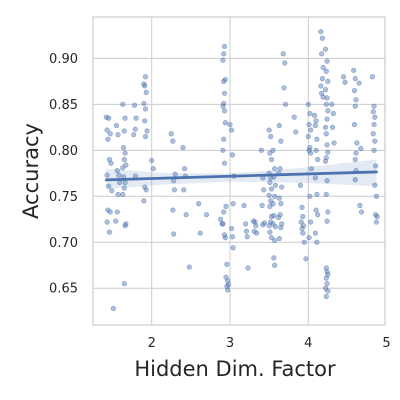 Image resolution: width=400 pixels, height=400 pixels. Describe the element at coordinates (269, 343) in the screenshot. I see `x-tick-labels: 2 3 4 5` at that location.